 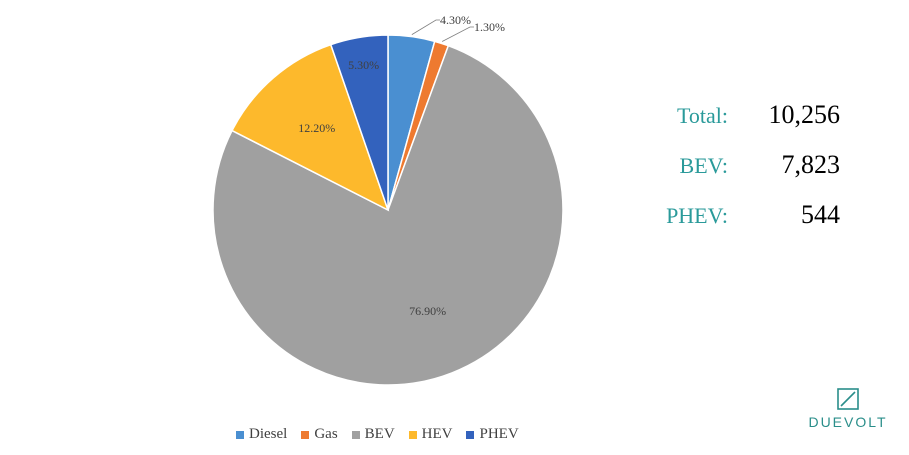 I want to click on logo-mark-icon, so click(x=848, y=399).